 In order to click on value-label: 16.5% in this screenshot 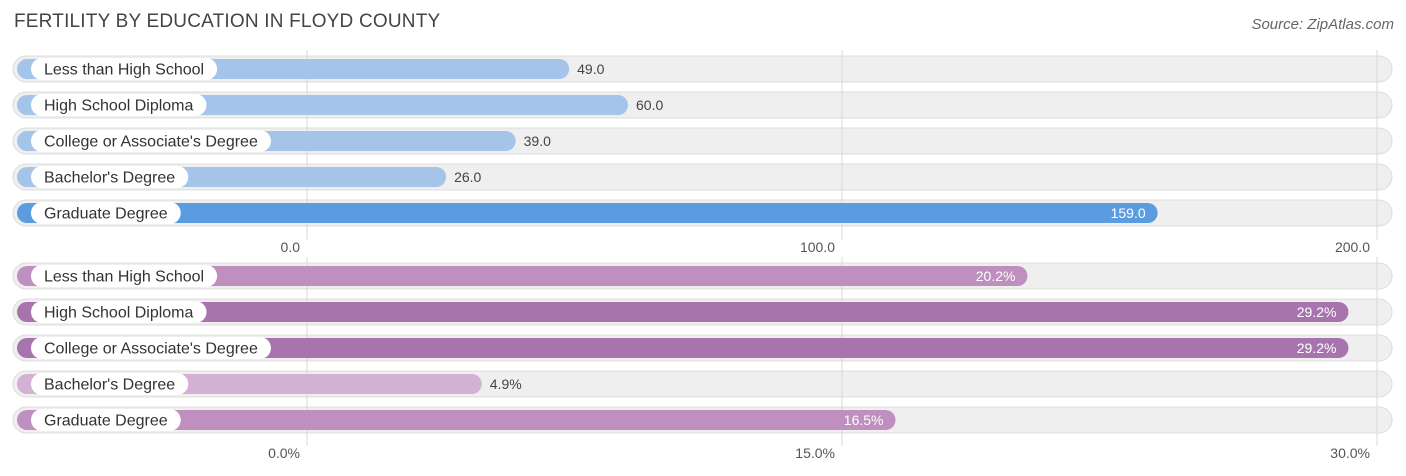, I will do `click(864, 420)`.